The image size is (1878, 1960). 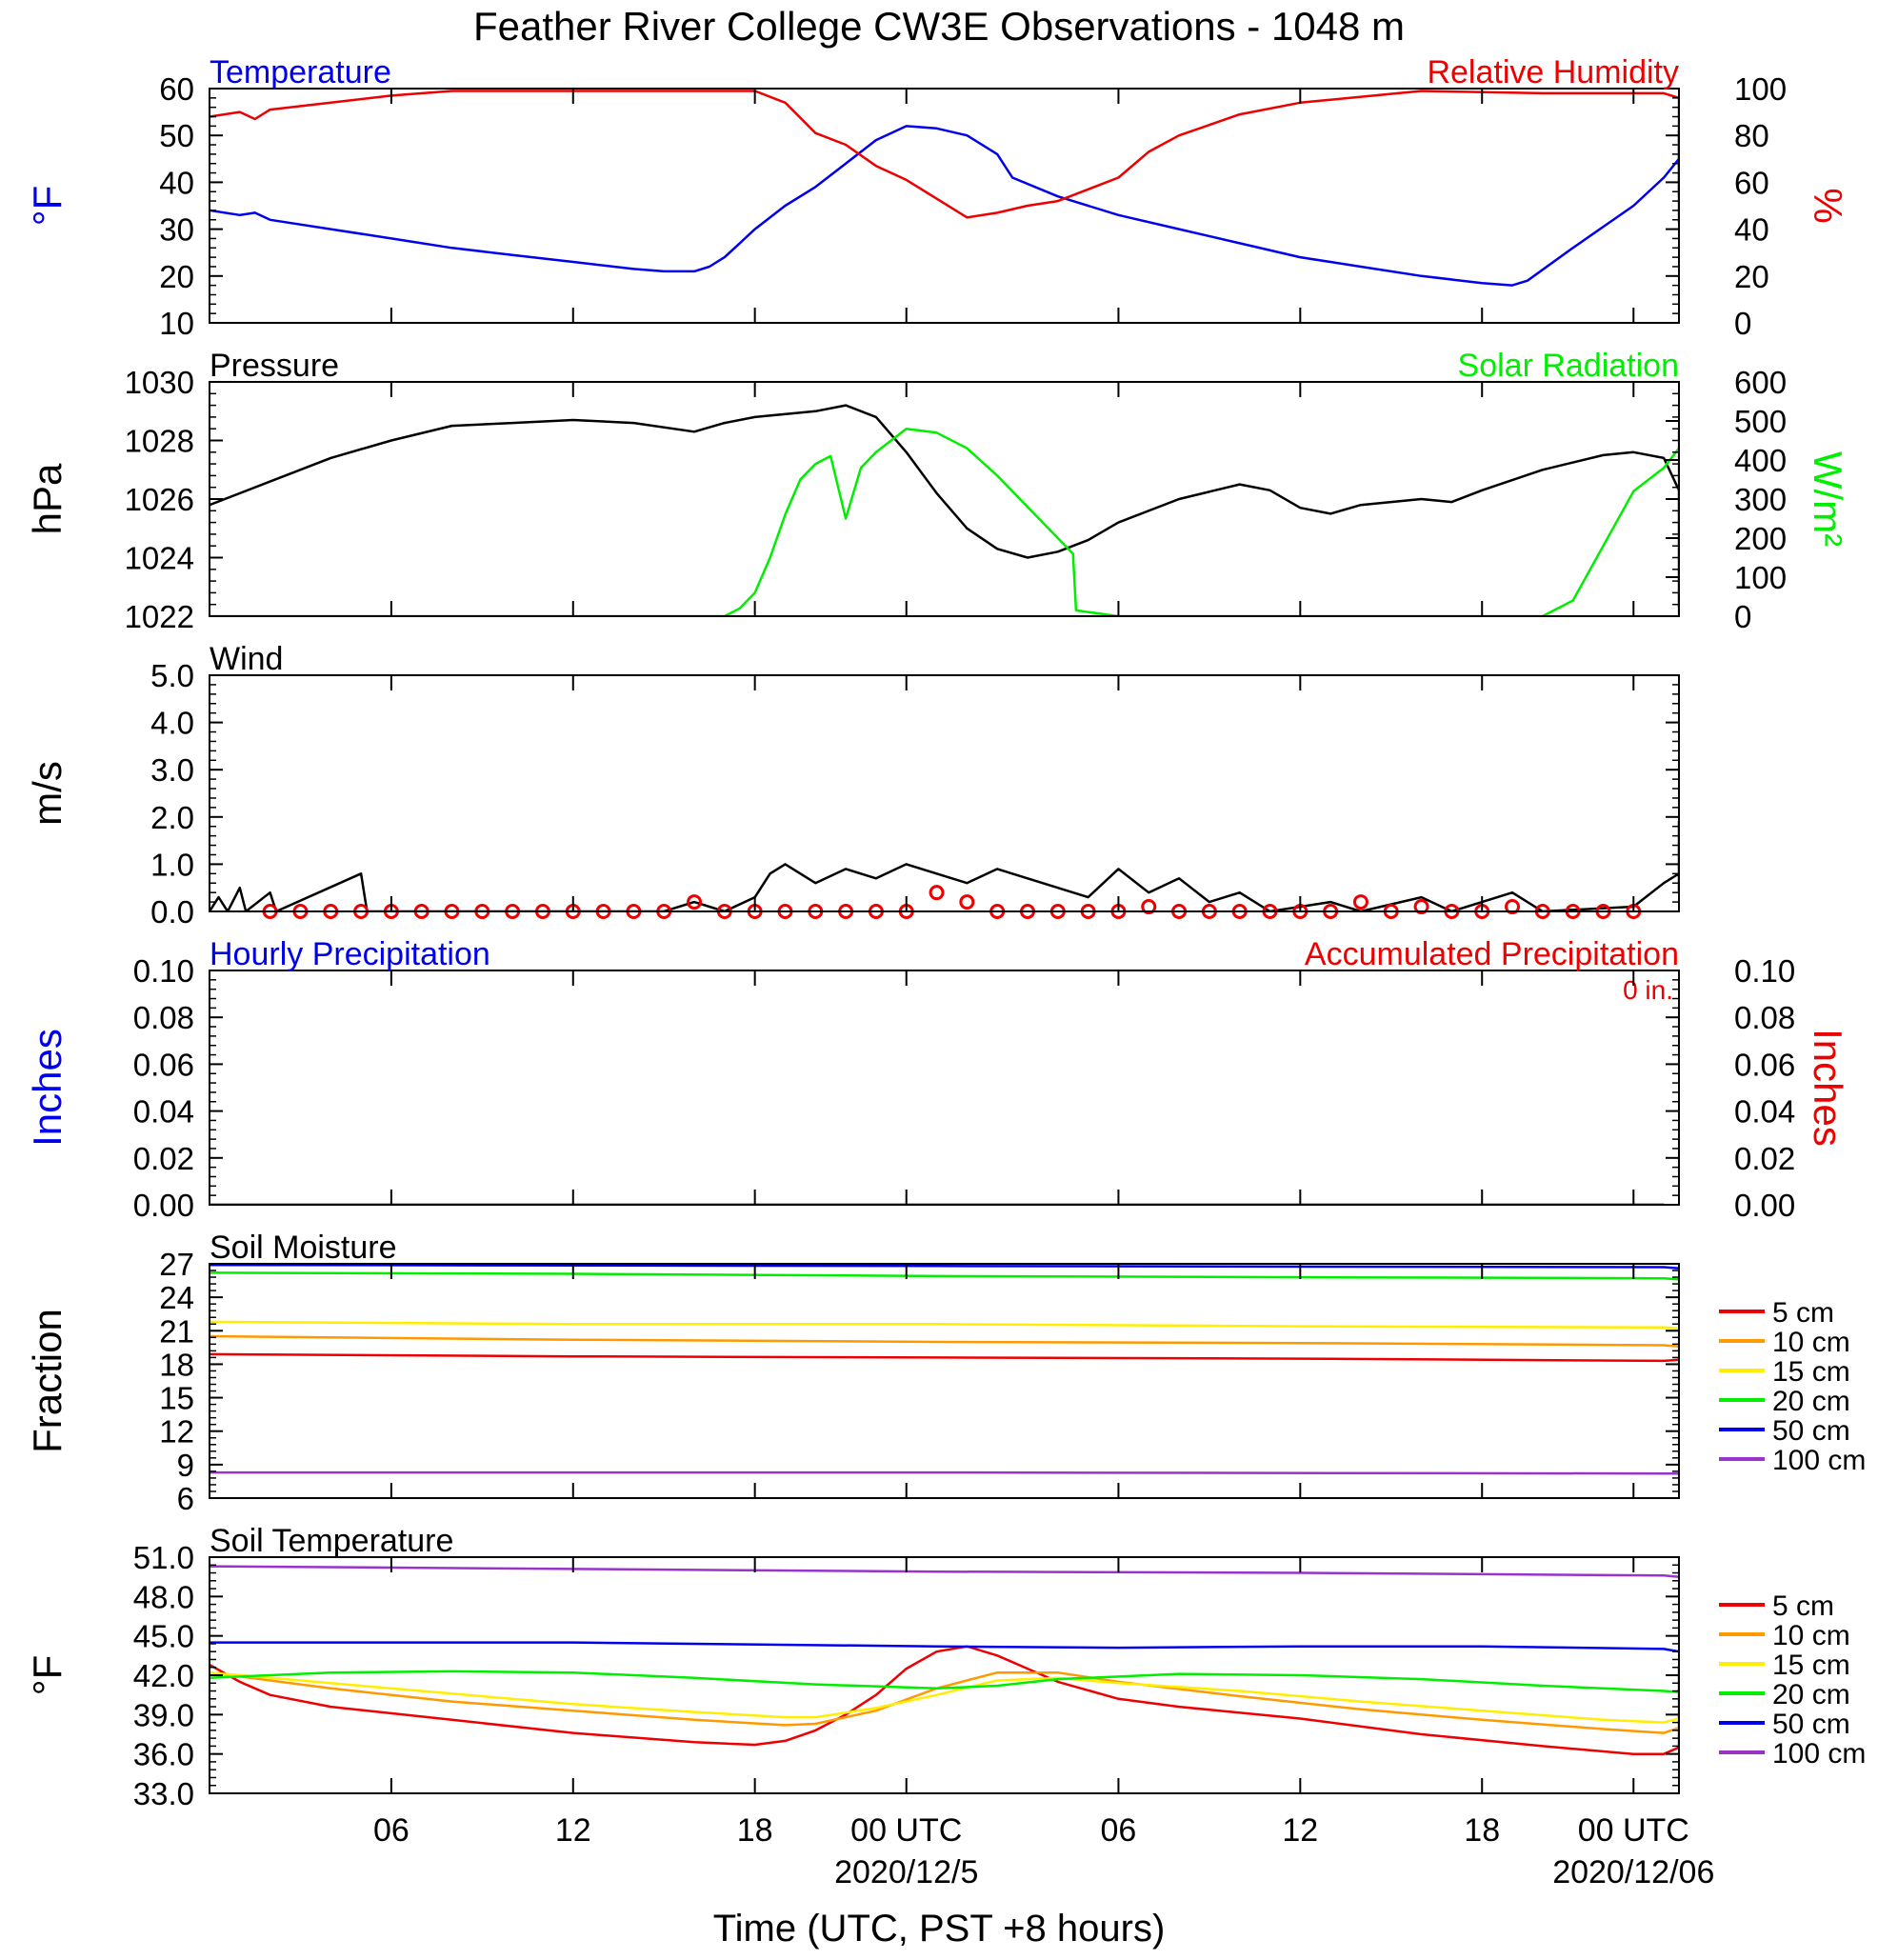 What do you see at coordinates (1828, 499) in the screenshot?
I see `y-axis-label-right: W/m²` at bounding box center [1828, 499].